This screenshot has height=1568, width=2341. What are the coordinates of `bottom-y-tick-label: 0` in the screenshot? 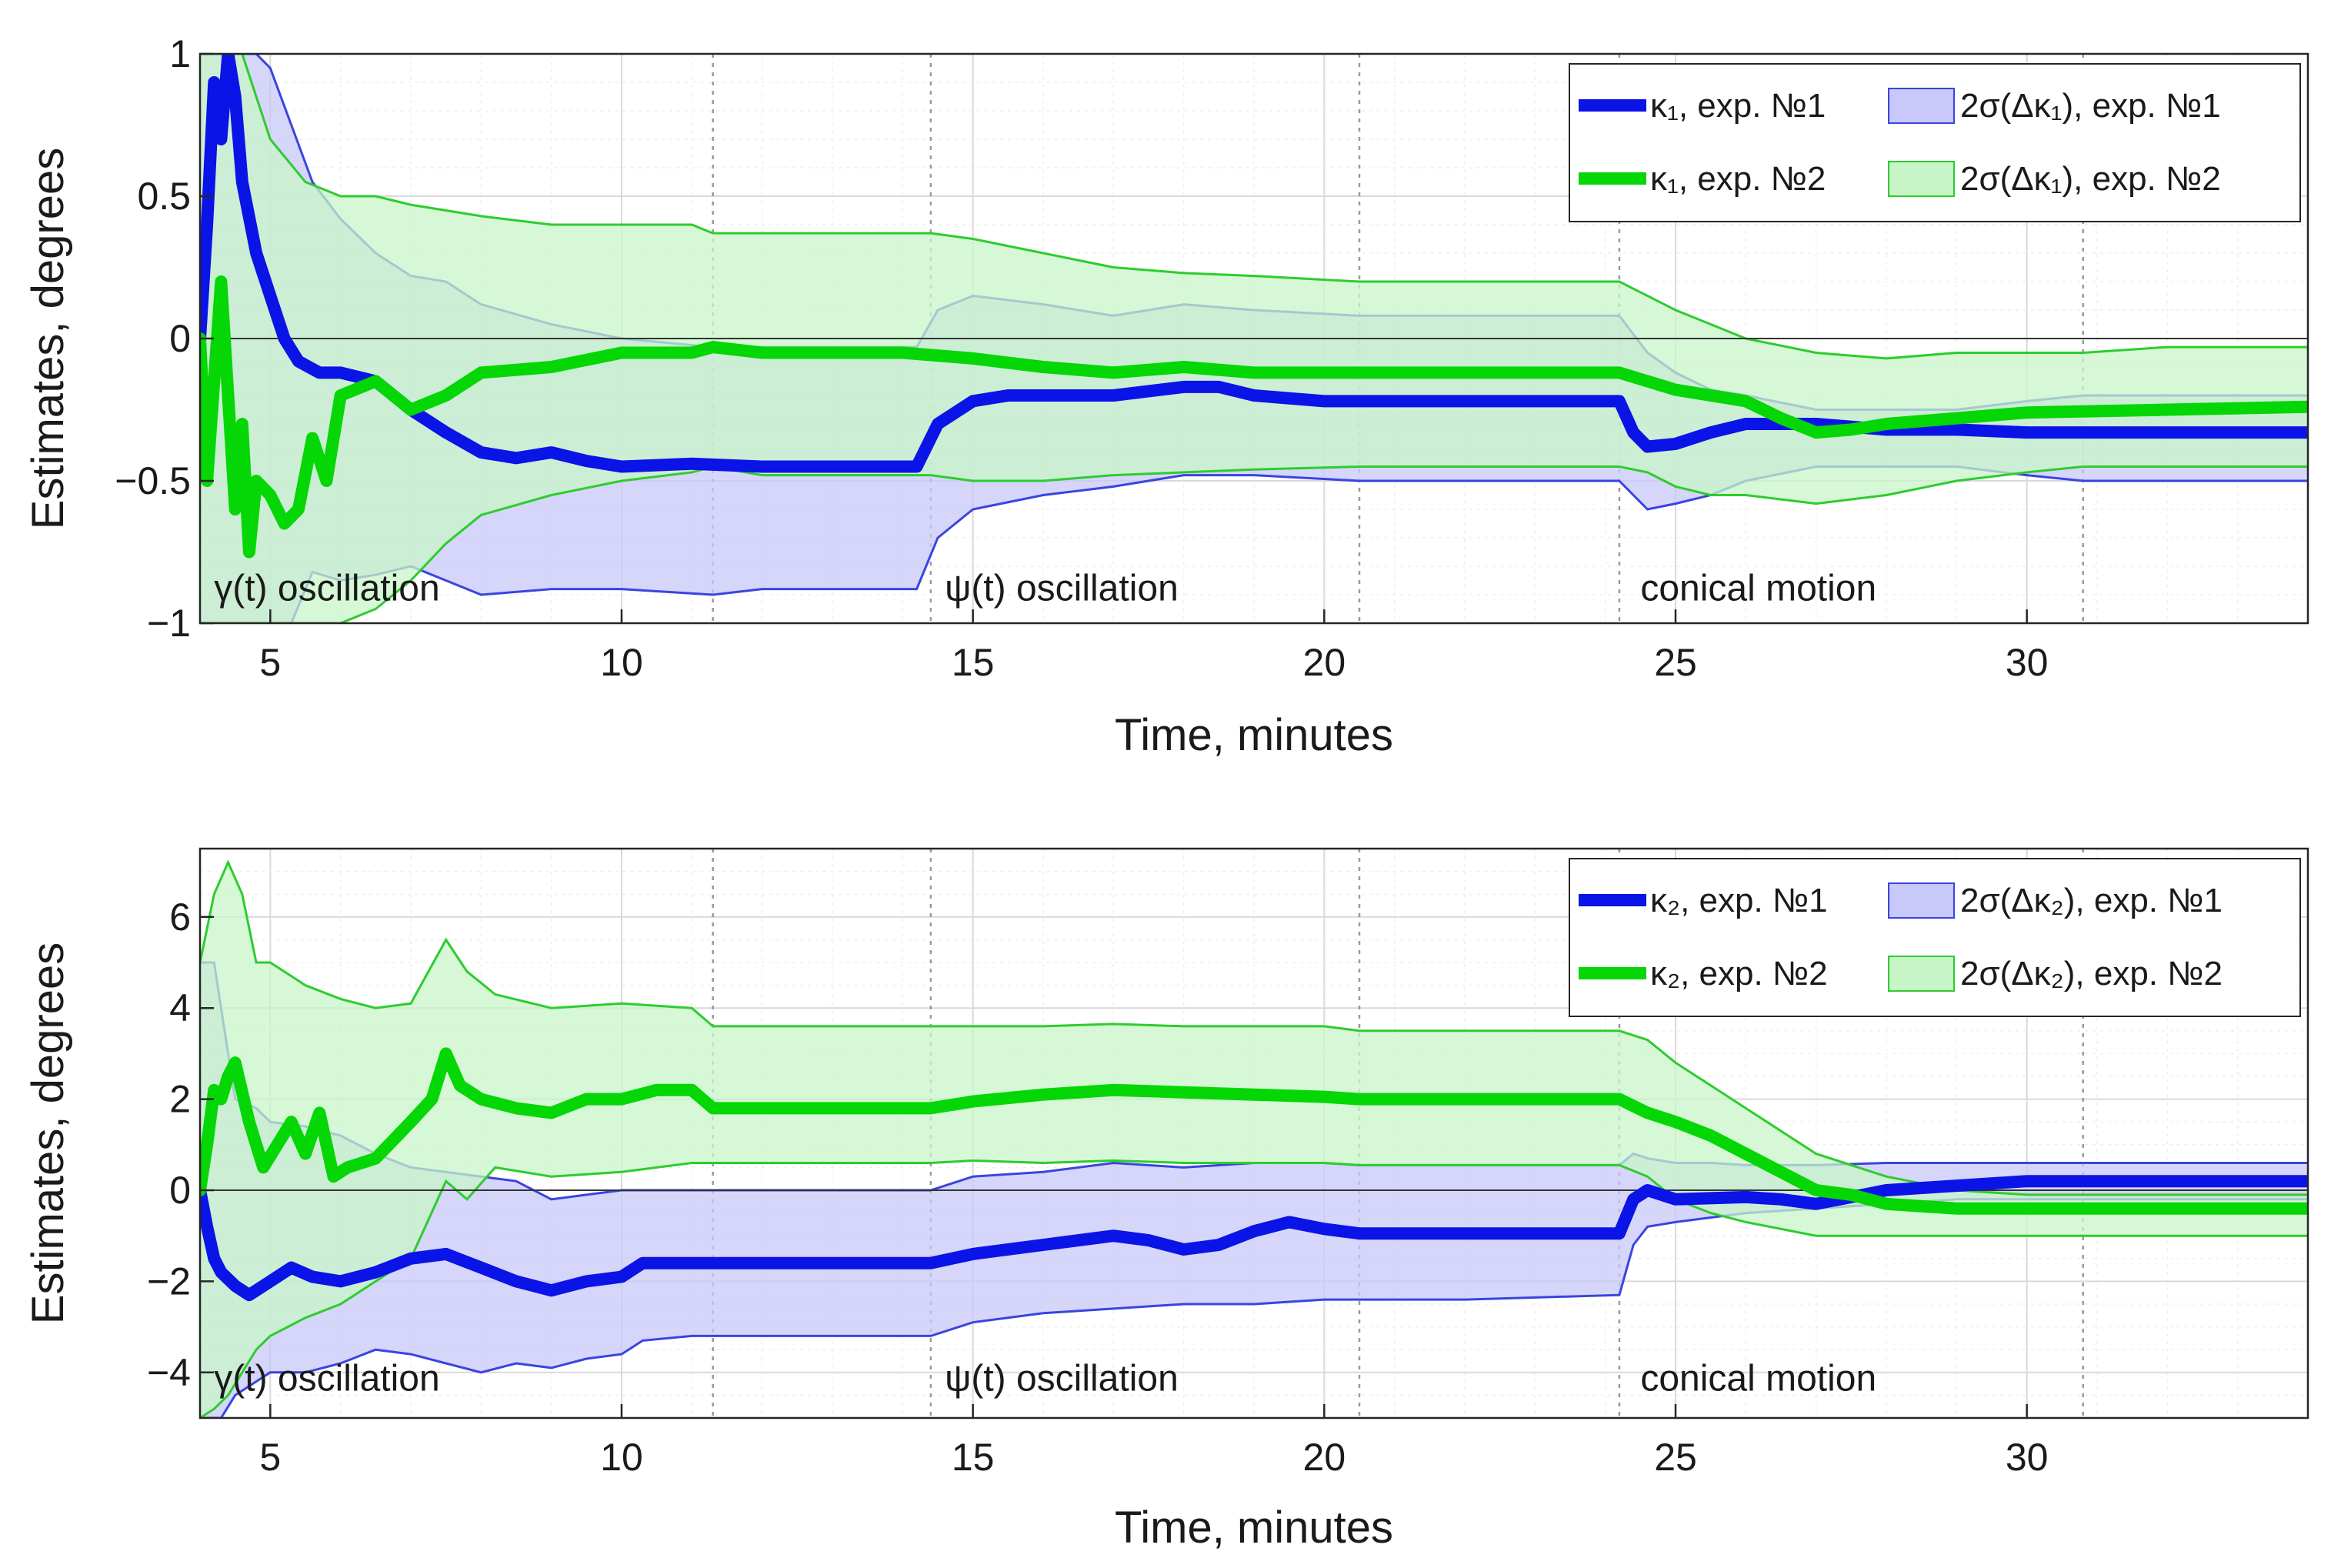 It's located at (180, 1190).